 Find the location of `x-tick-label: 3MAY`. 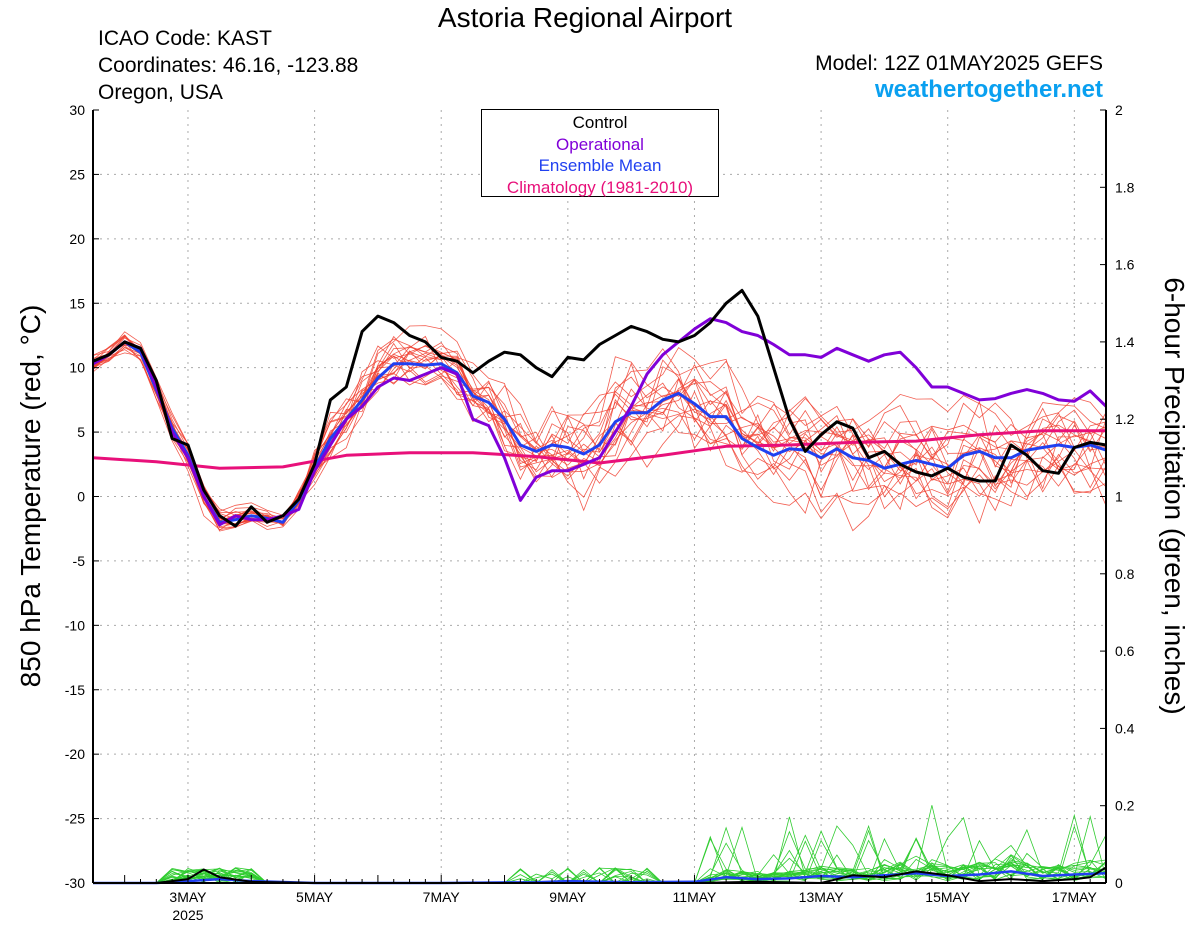

x-tick-label: 3MAY is located at coordinates (188, 897).